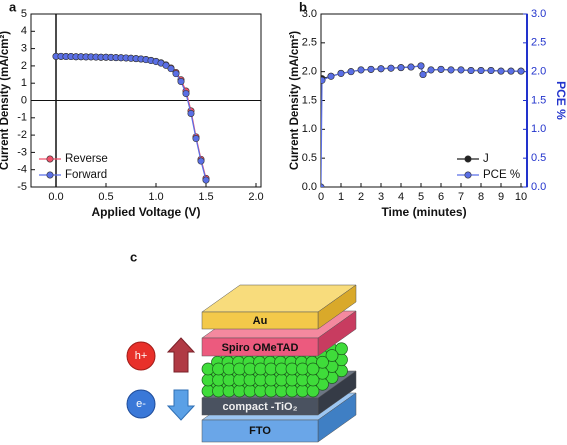 The height and width of the screenshot is (445, 567). What do you see at coordinates (22, 170) in the screenshot?
I see `y-tick-label: -4` at bounding box center [22, 170].